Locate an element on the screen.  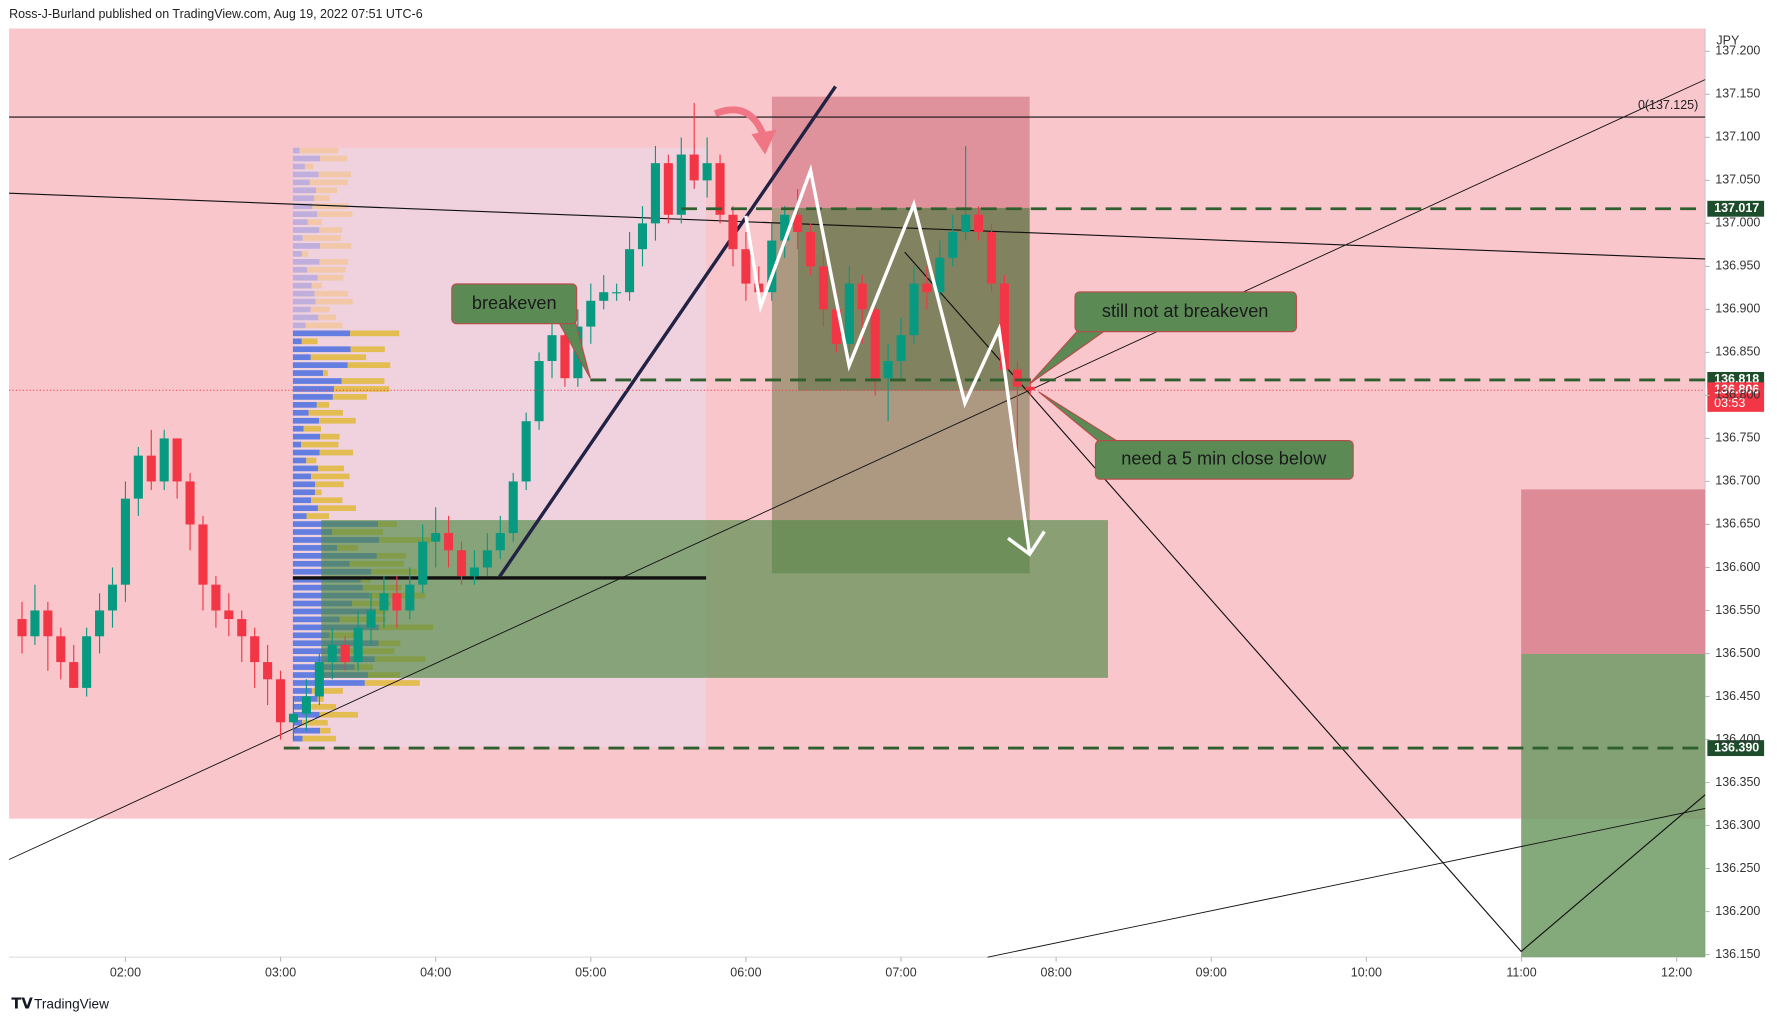
thick-trend-line is located at coordinates (667, 331).